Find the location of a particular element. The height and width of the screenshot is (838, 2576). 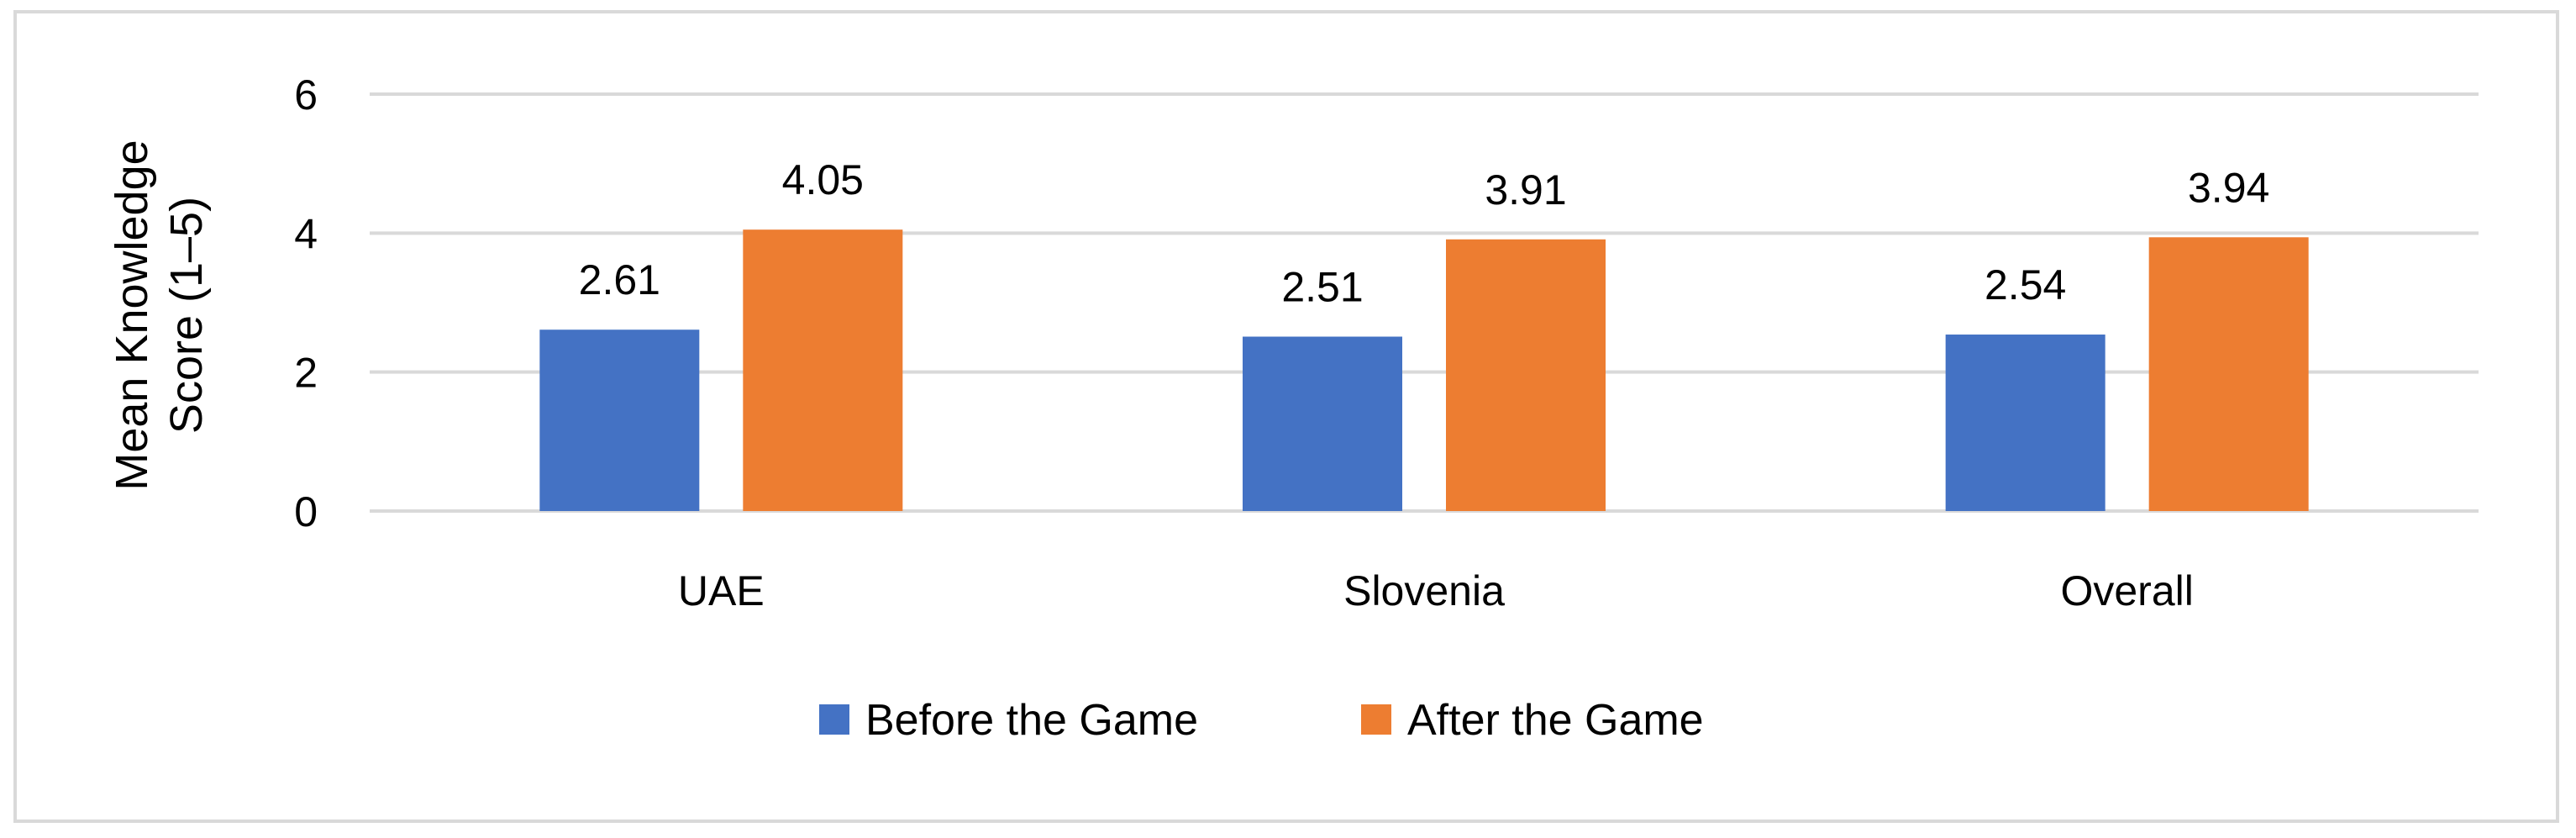

y-tick-label: 4 is located at coordinates (306, 233).